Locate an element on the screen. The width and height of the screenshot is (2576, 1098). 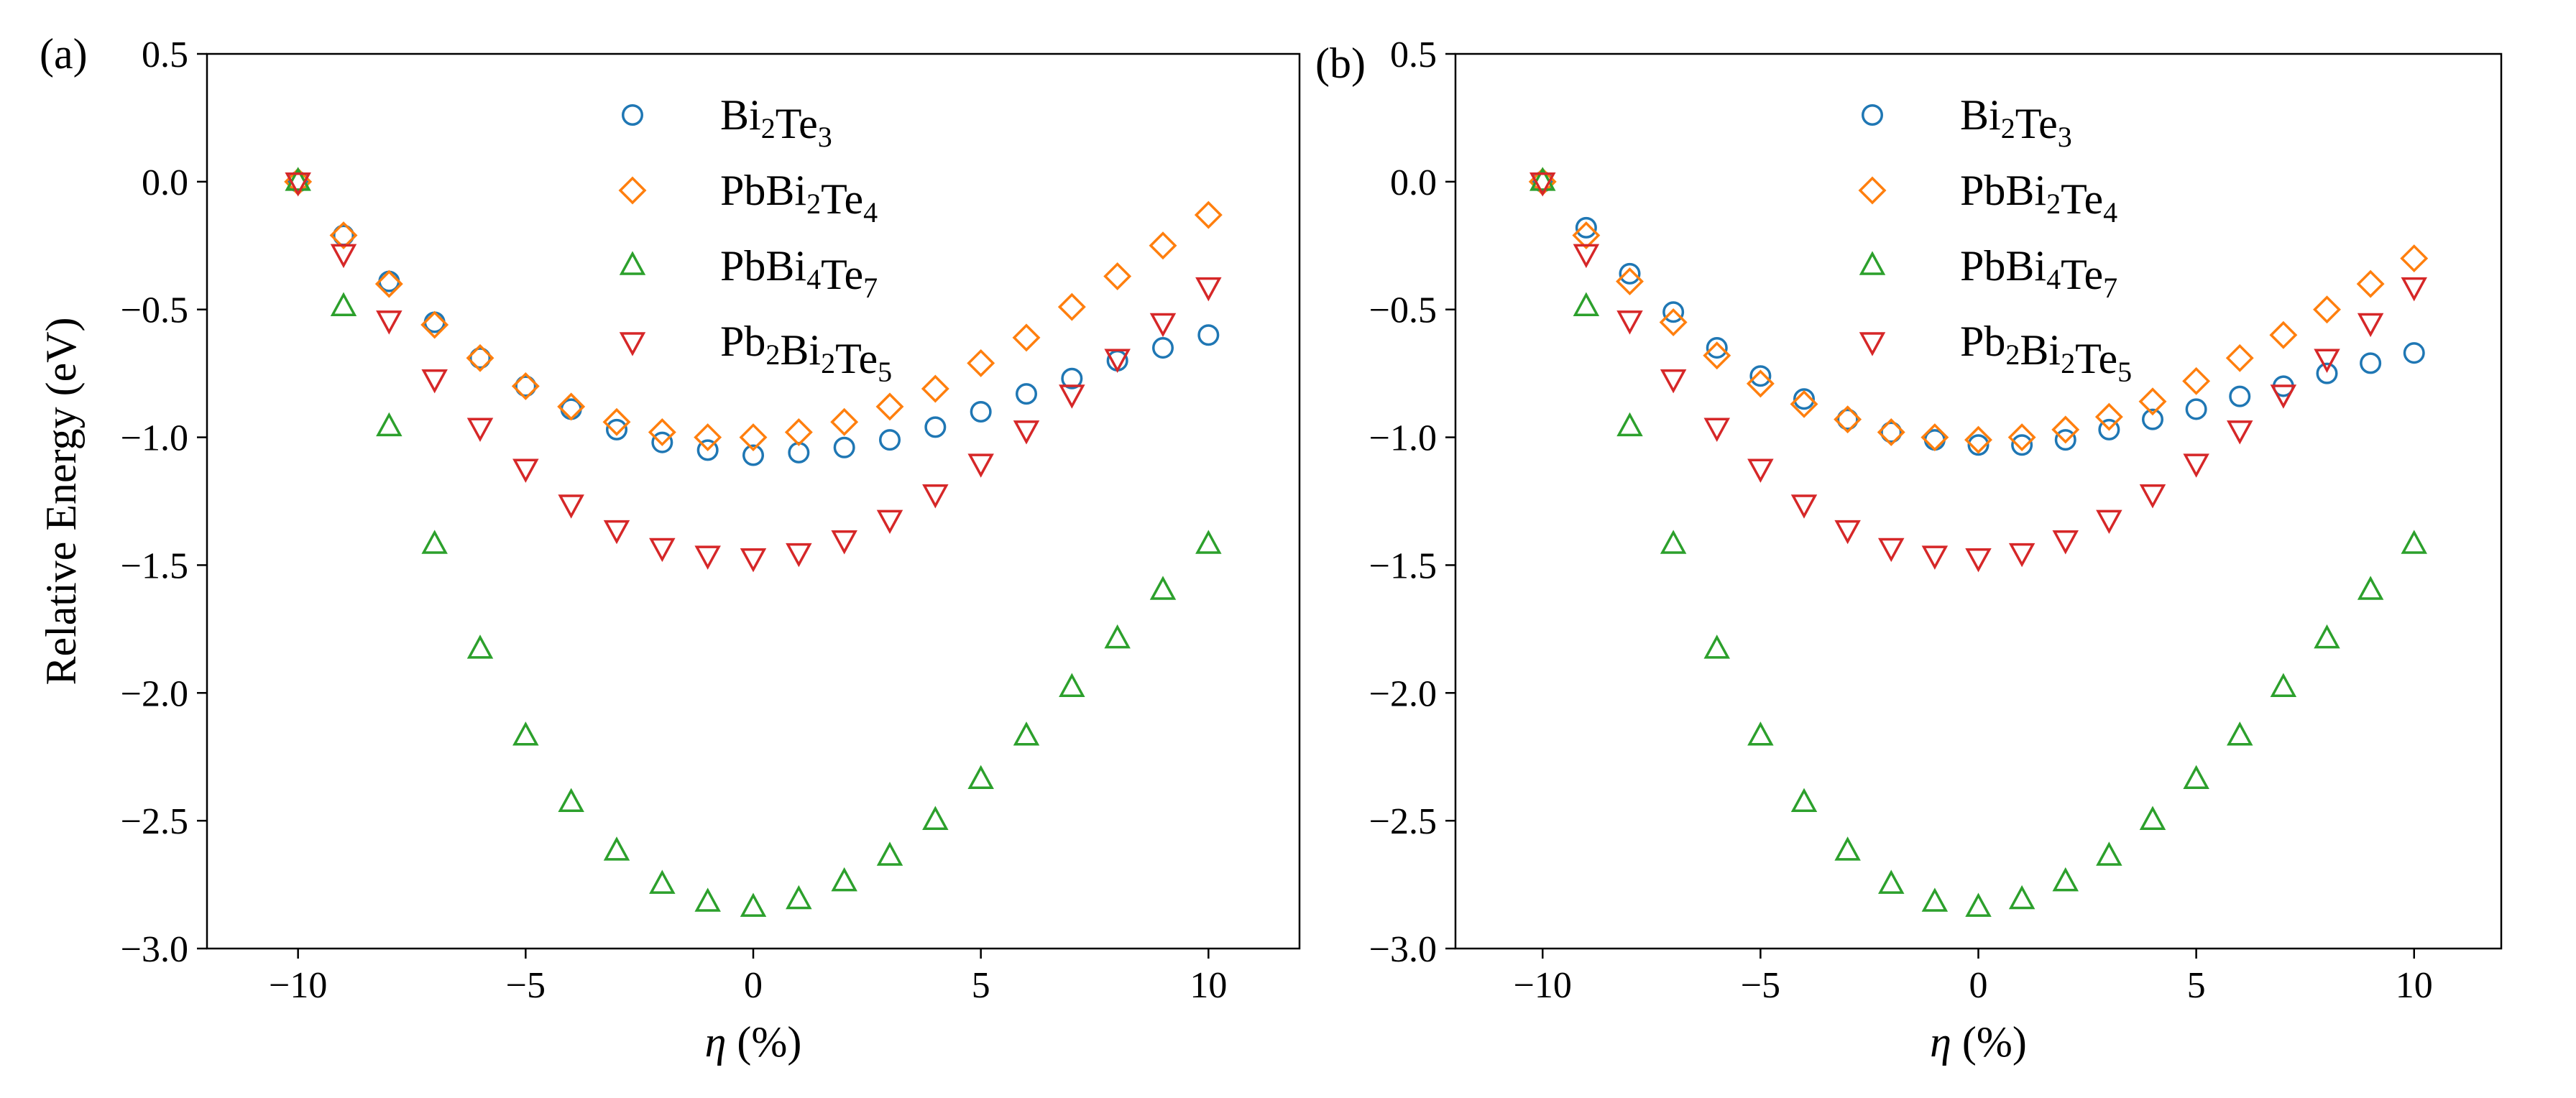
series-Pb2Bi2Te5 is located at coordinates (1978, 372).